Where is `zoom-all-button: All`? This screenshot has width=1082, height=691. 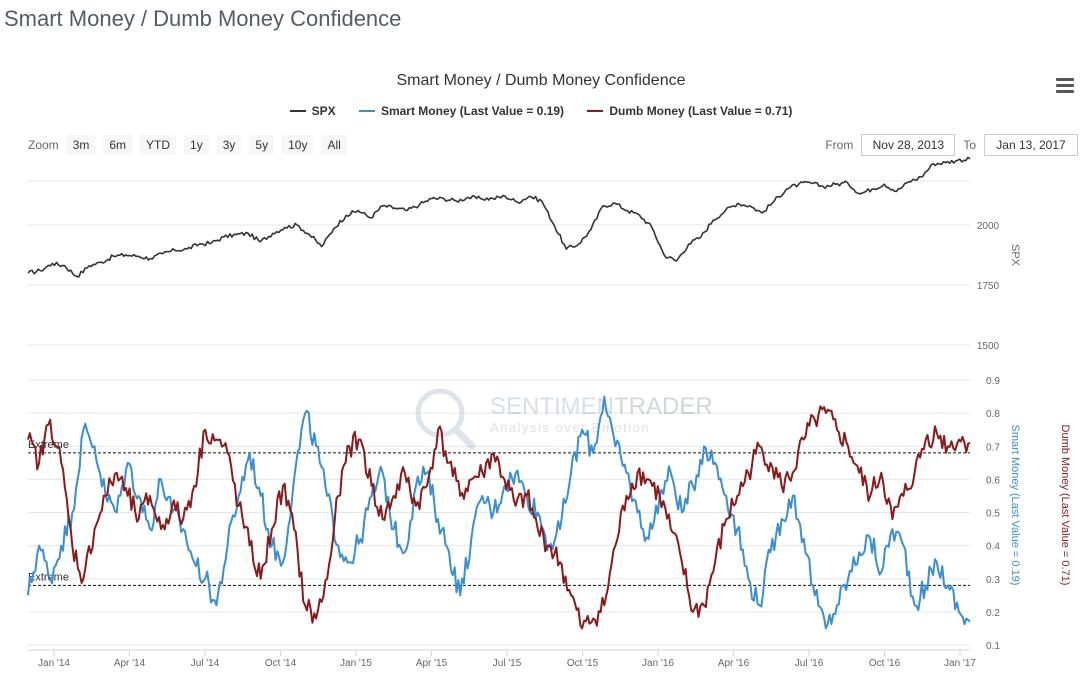 zoom-all-button: All is located at coordinates (334, 145).